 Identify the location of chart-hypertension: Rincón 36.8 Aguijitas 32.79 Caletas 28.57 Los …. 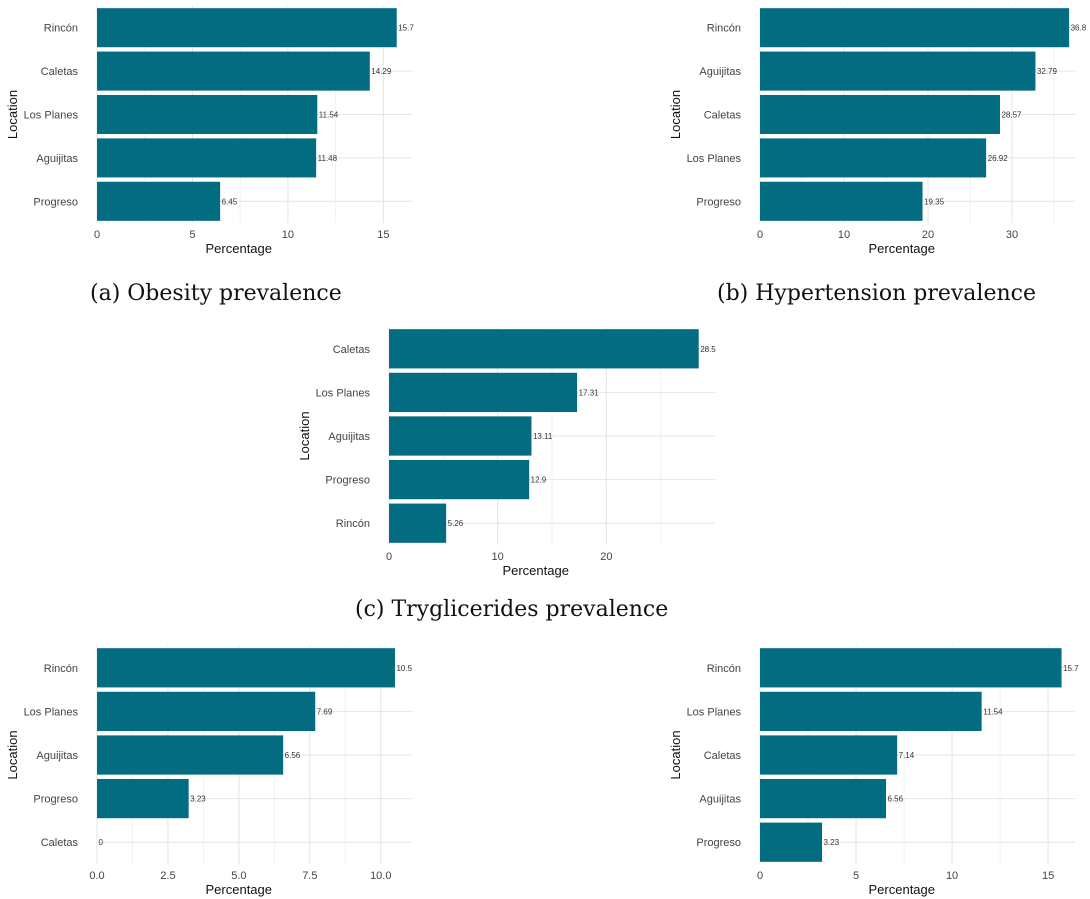
(877, 131).